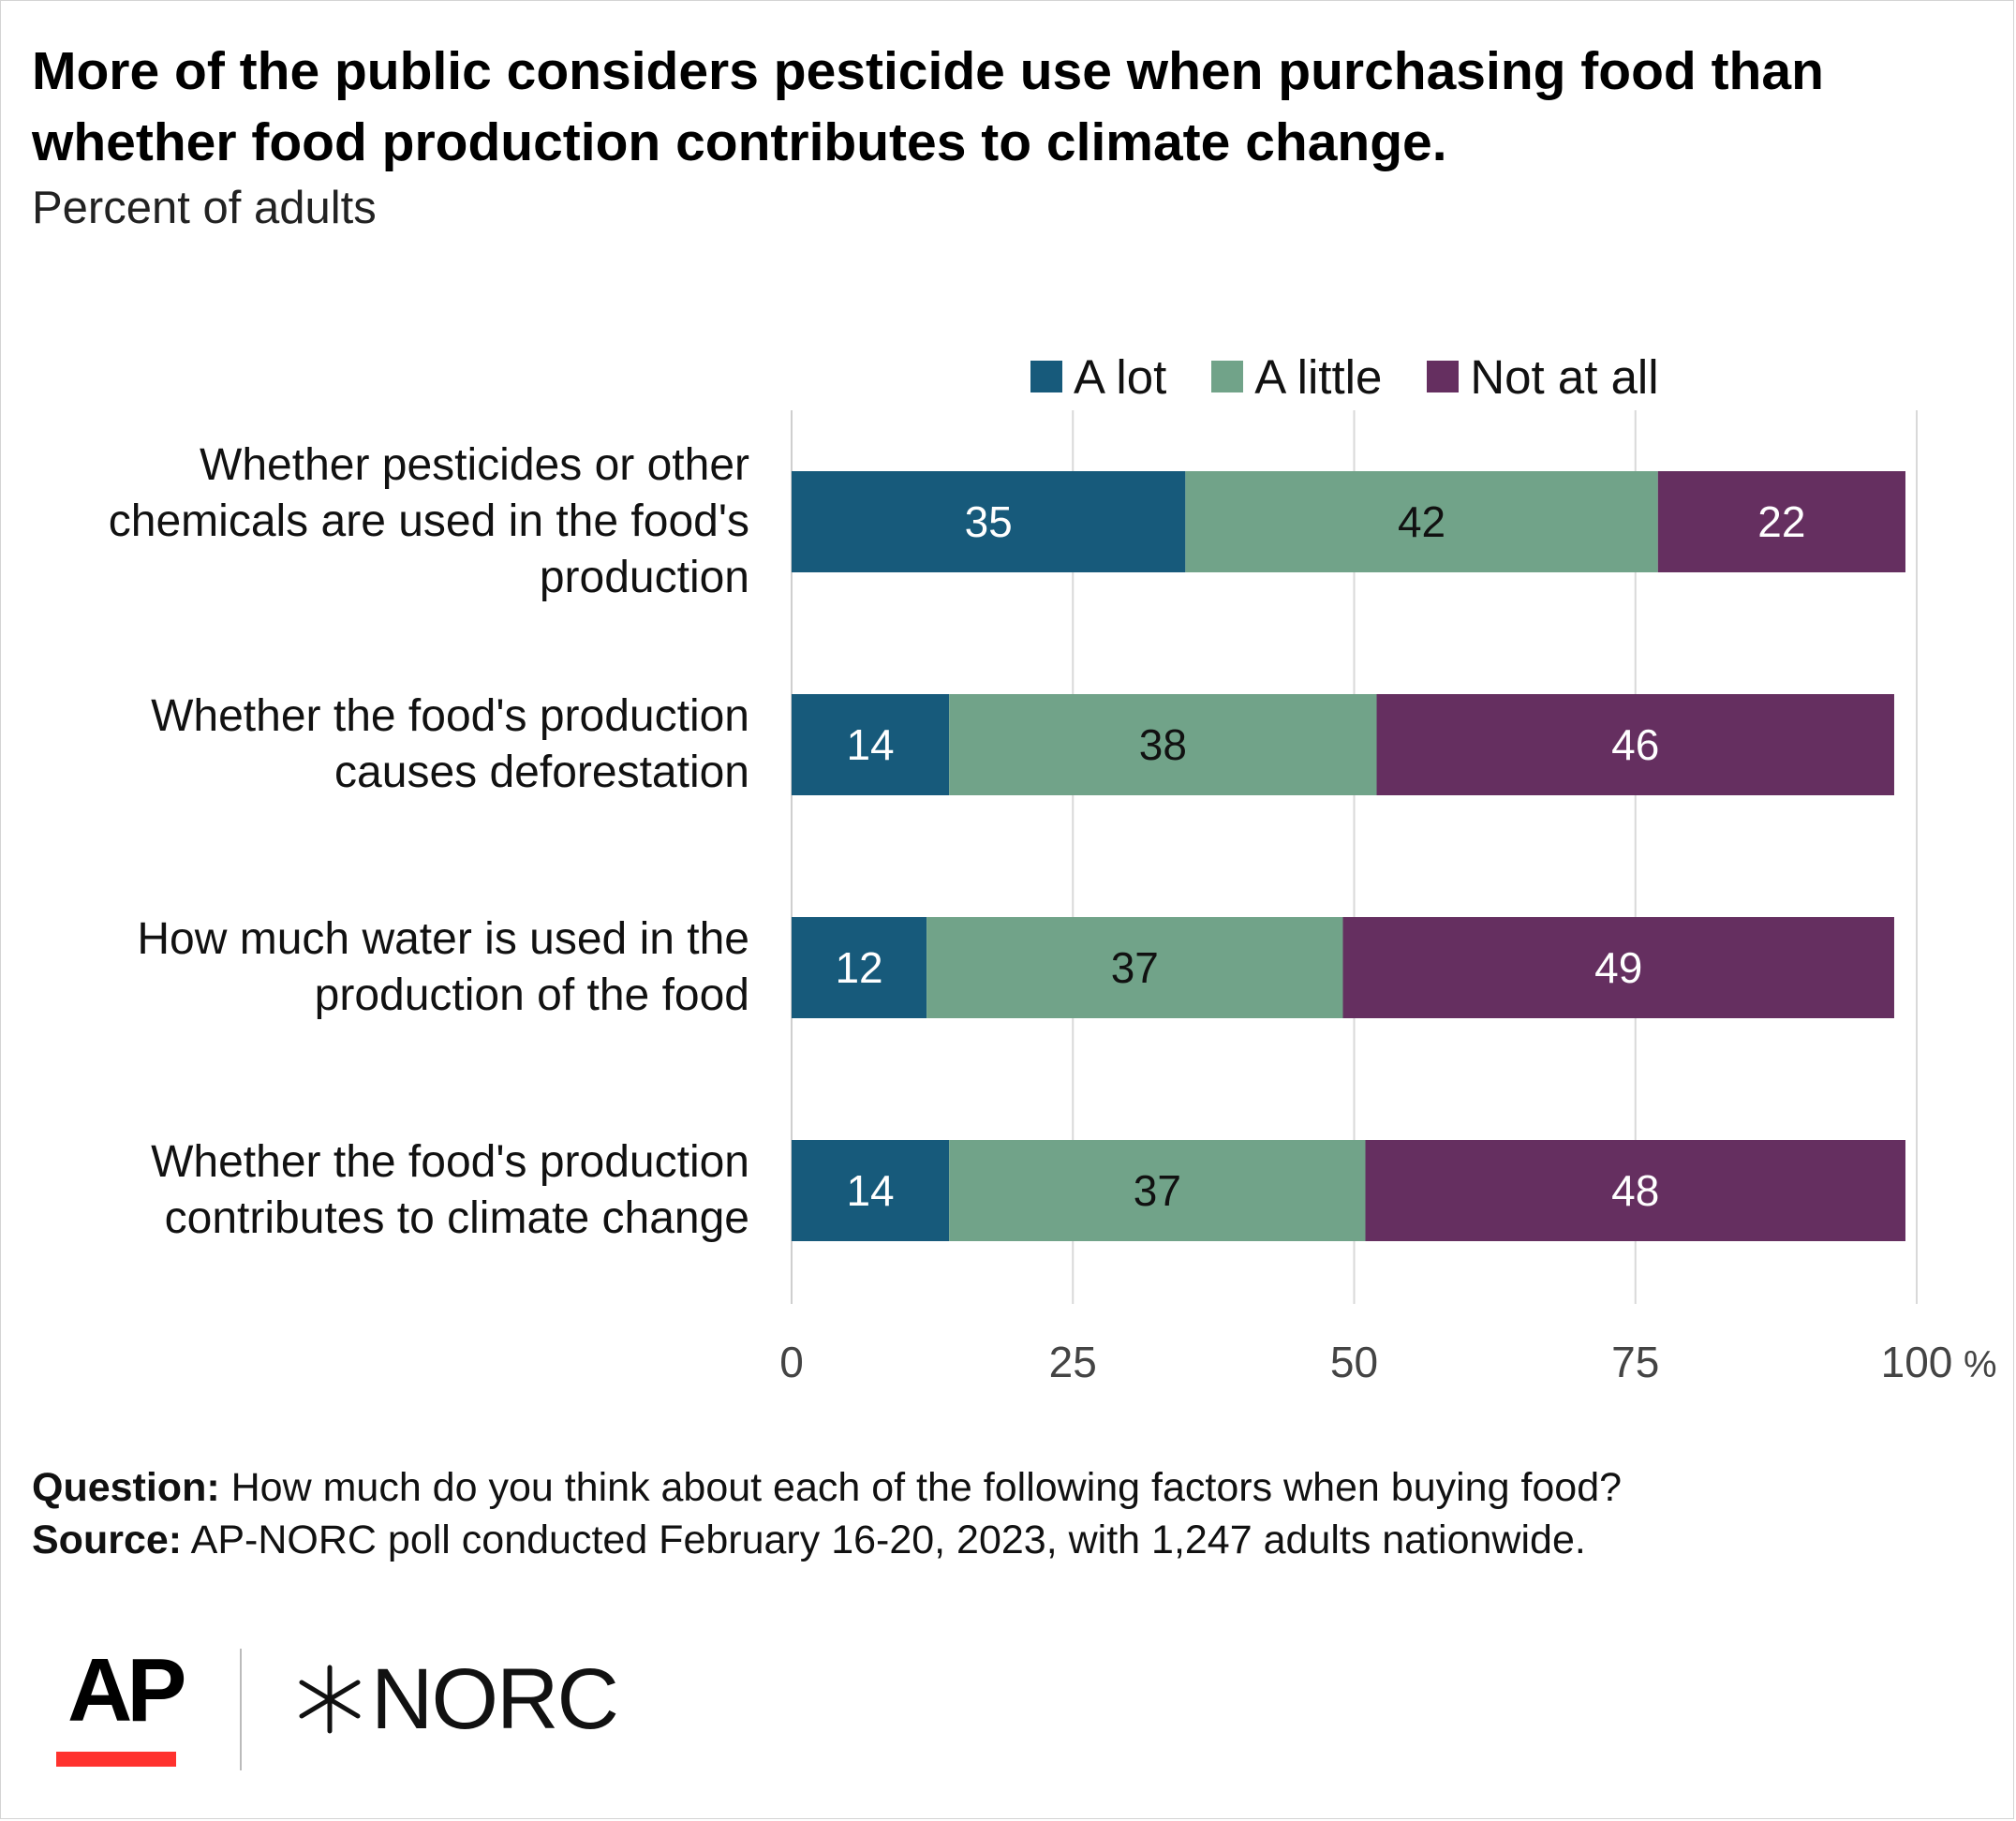 The height and width of the screenshot is (1821, 2016). Describe the element at coordinates (116, 1759) in the screenshot. I see `ap-logo-bar` at that location.